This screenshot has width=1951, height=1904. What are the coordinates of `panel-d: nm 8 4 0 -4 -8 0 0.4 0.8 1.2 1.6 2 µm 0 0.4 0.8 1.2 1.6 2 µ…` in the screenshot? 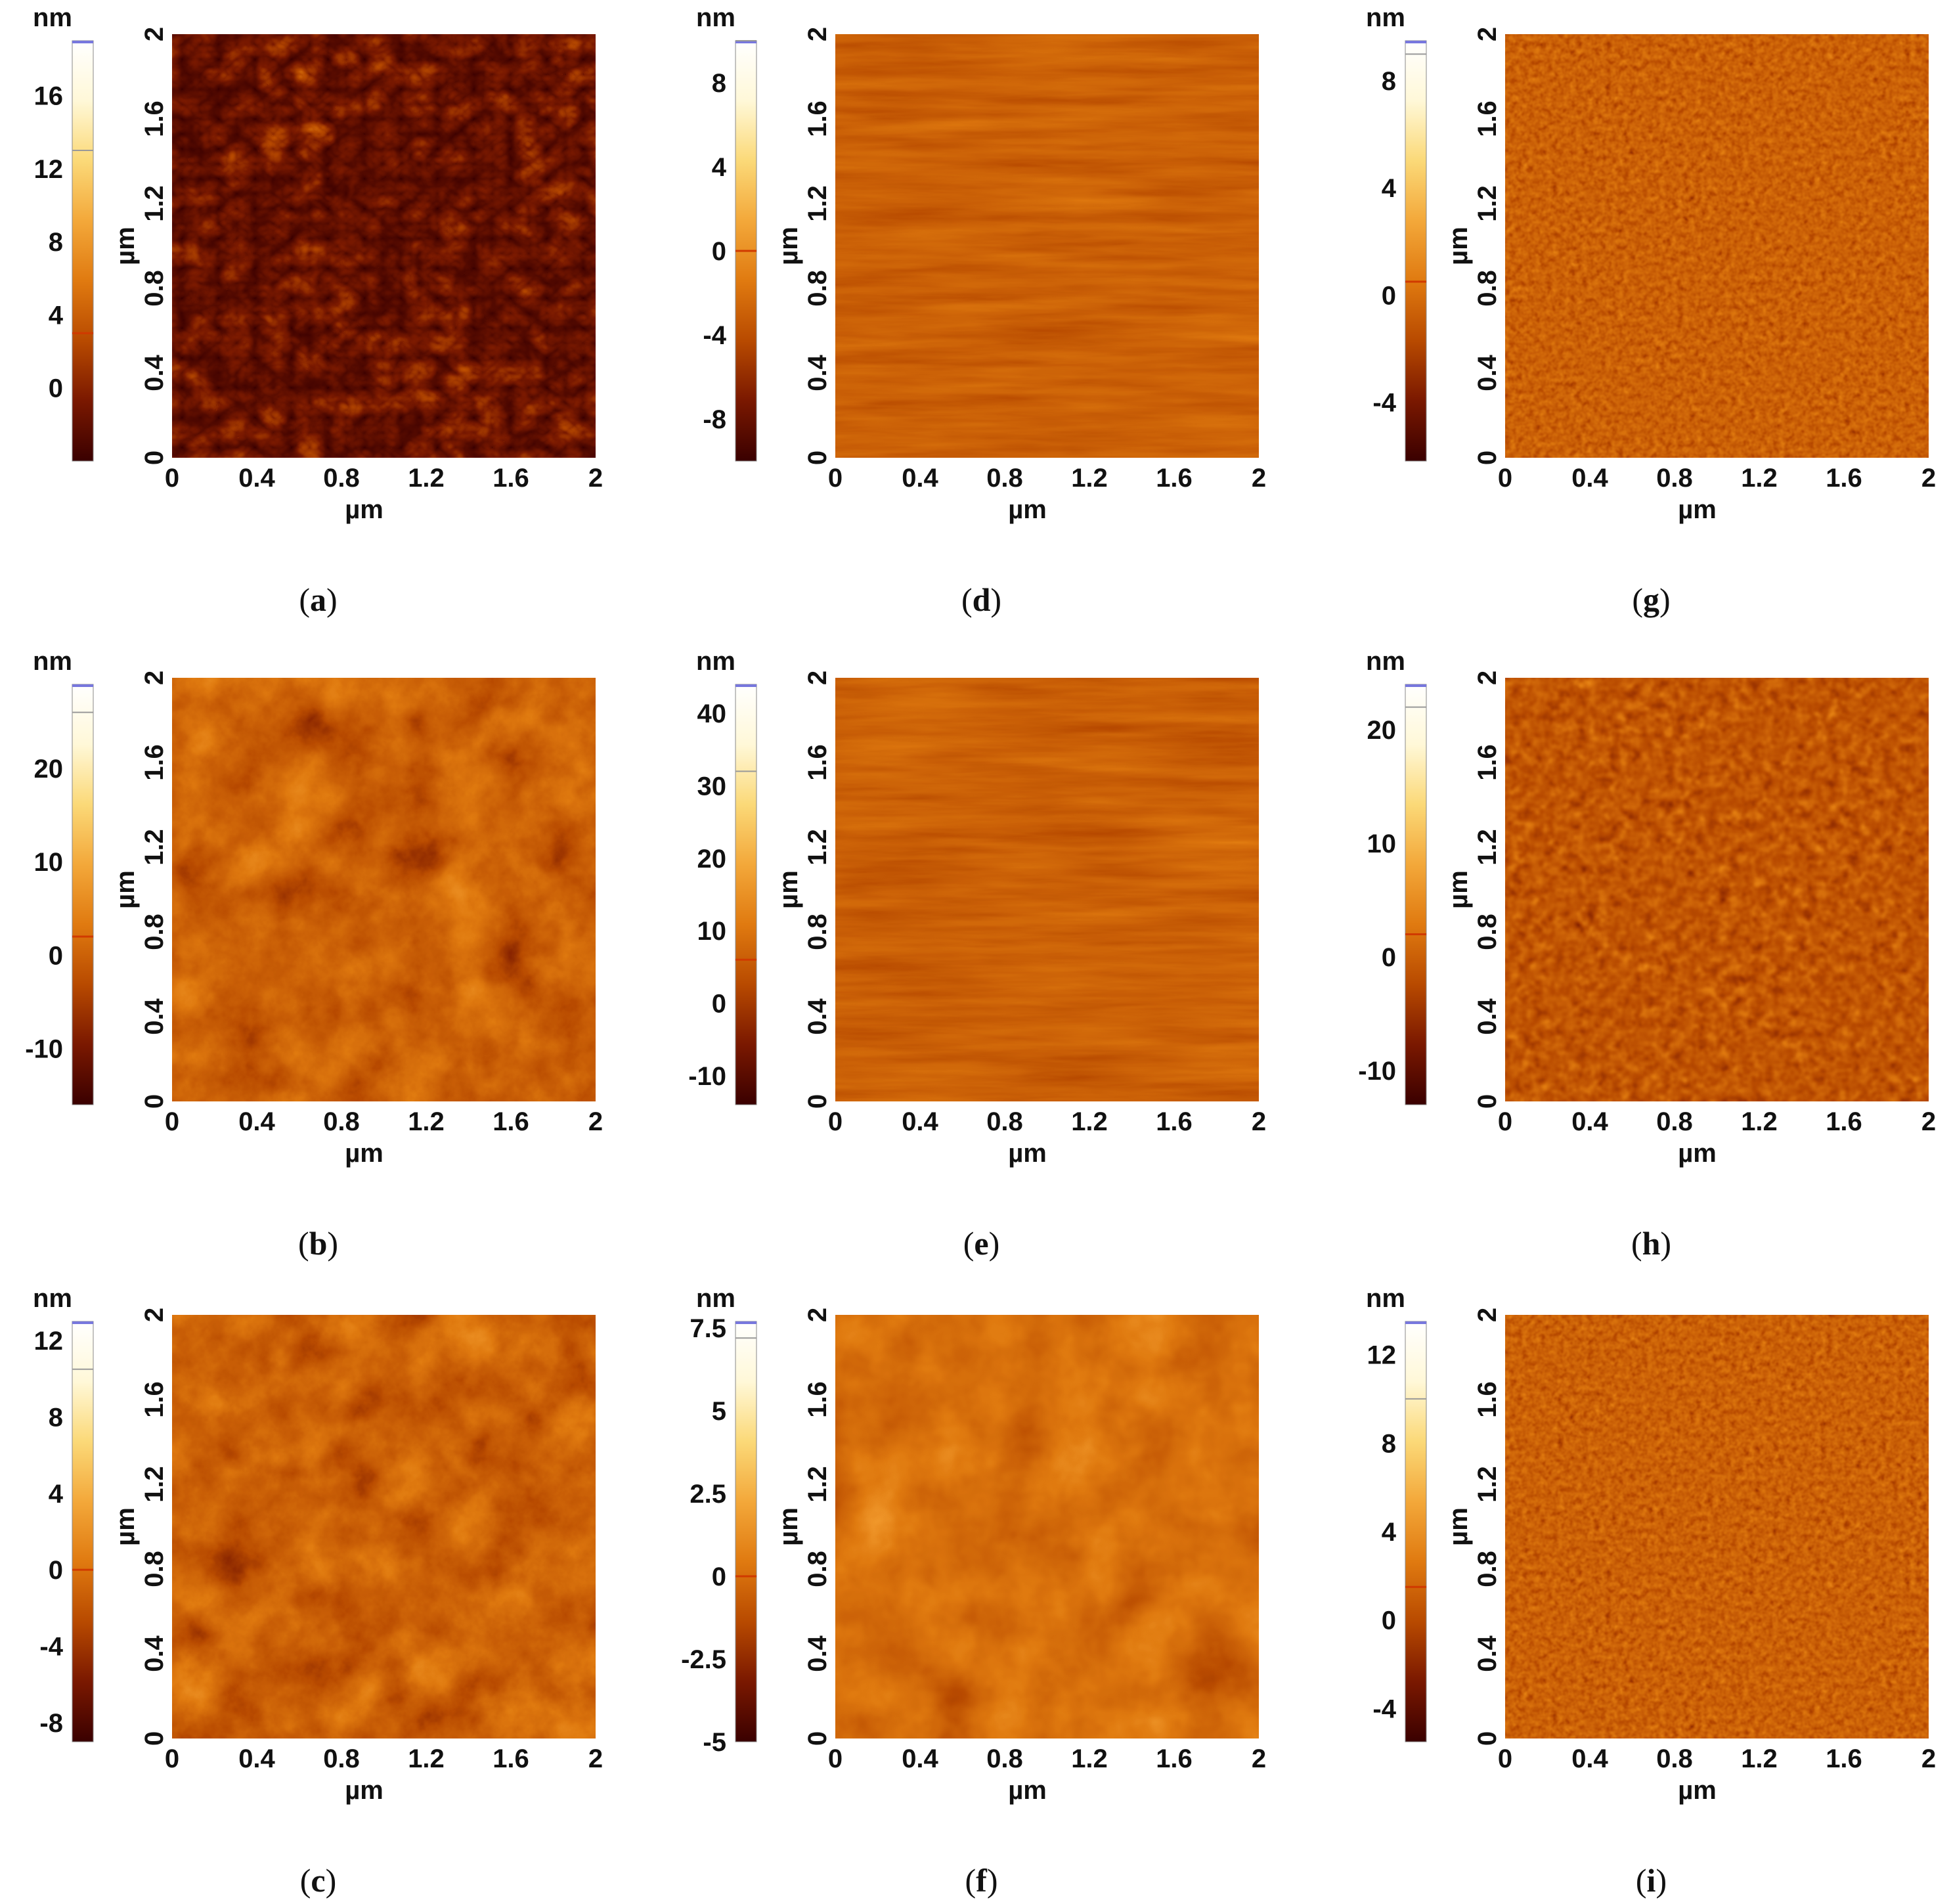 It's located at (981, 310).